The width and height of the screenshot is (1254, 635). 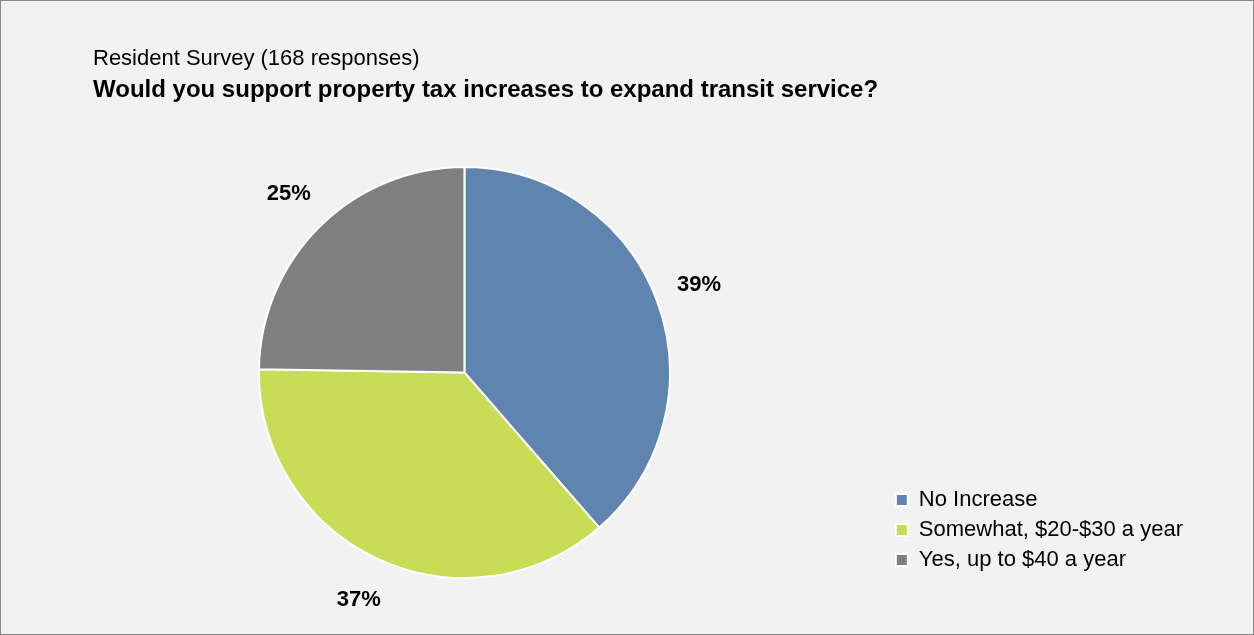 What do you see at coordinates (699, 283) in the screenshot?
I see `data-label: 39%` at bounding box center [699, 283].